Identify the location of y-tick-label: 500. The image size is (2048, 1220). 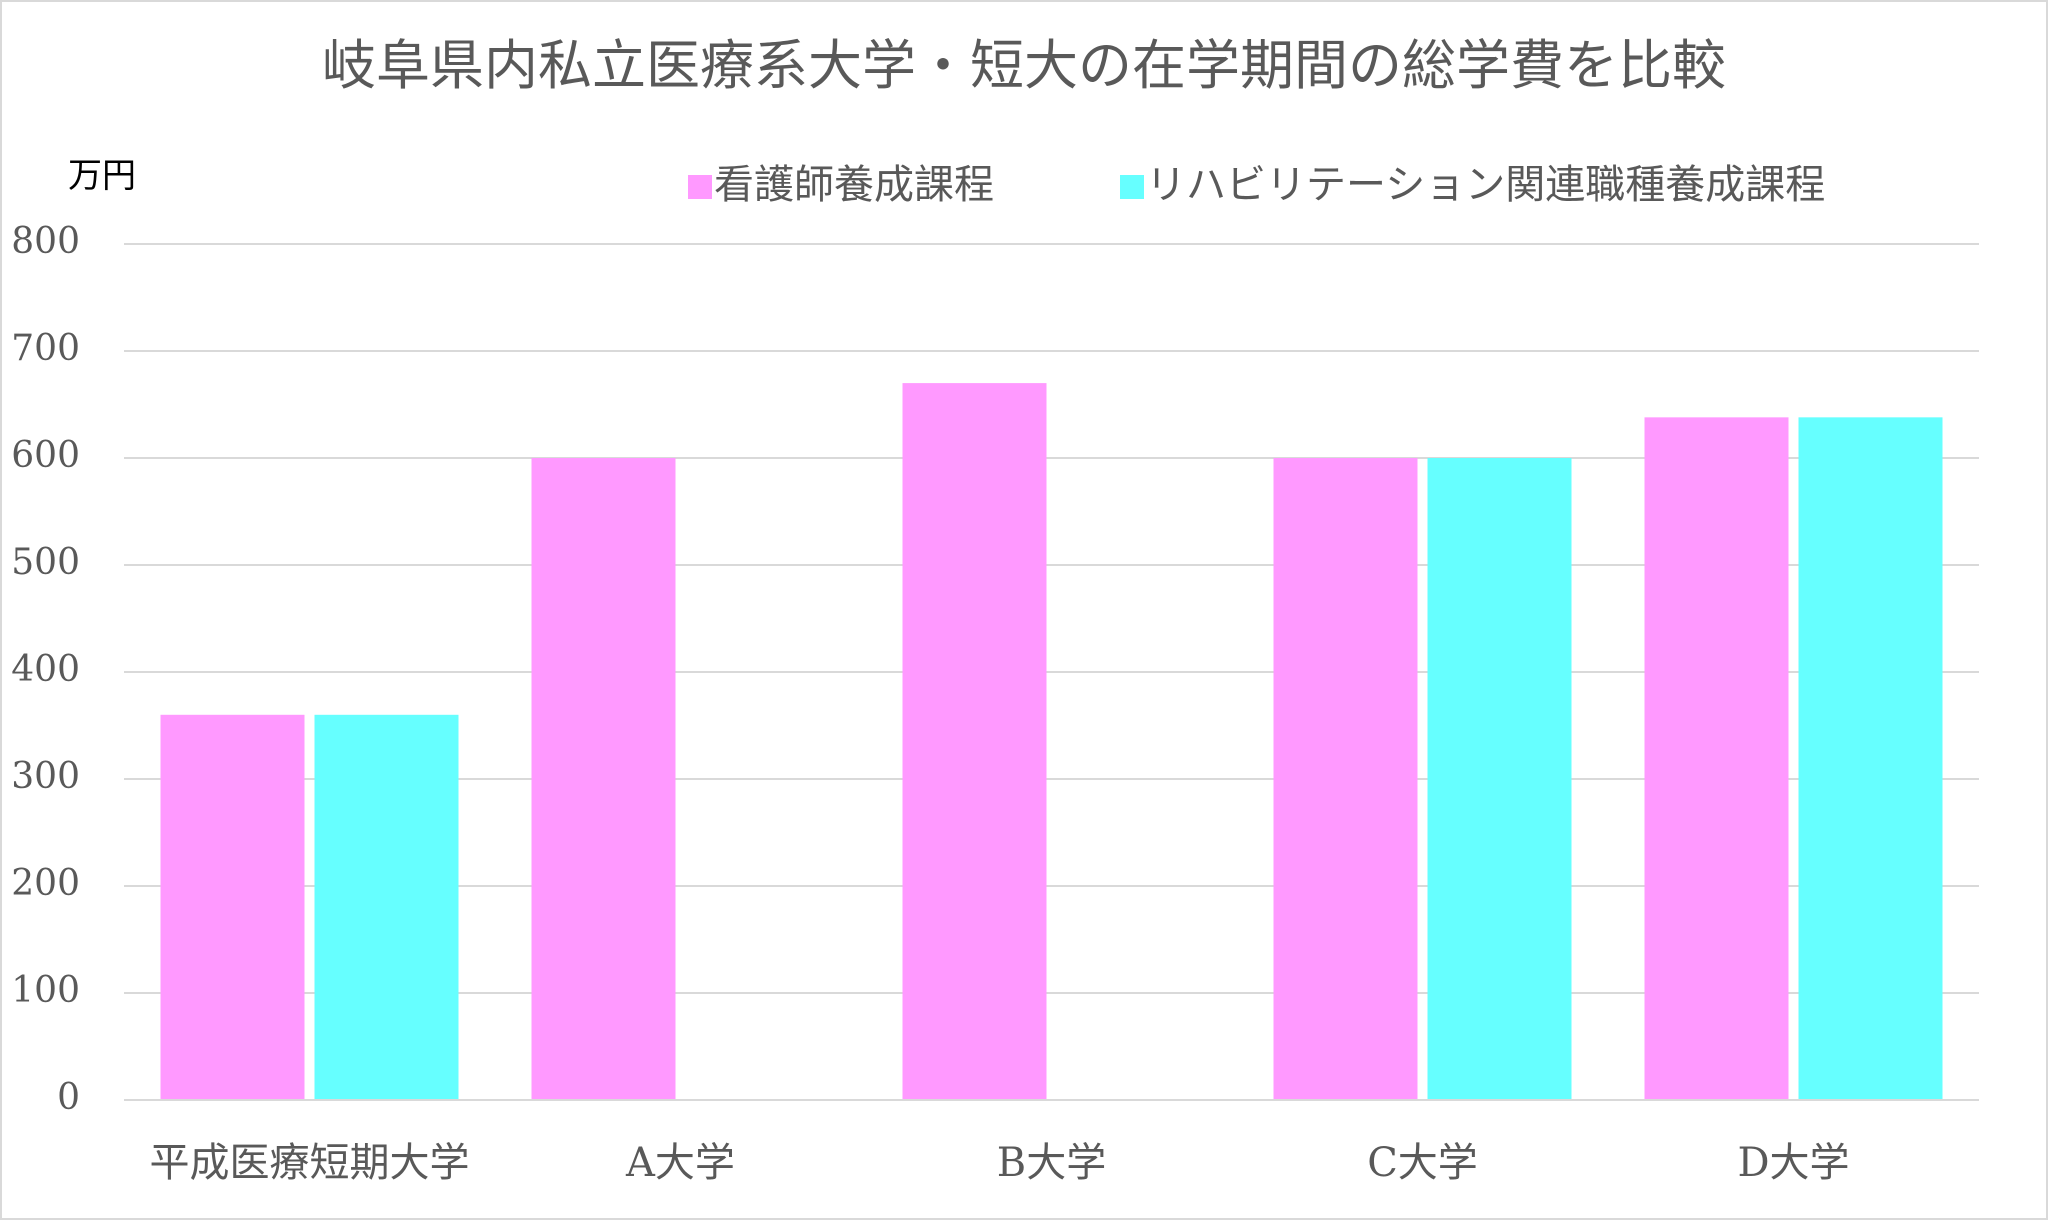
(45, 562).